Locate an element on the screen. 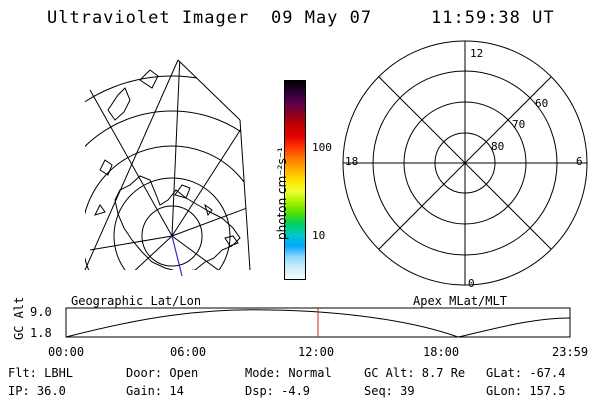  timeline-tick-0600: 06:00 is located at coordinates (188, 352).